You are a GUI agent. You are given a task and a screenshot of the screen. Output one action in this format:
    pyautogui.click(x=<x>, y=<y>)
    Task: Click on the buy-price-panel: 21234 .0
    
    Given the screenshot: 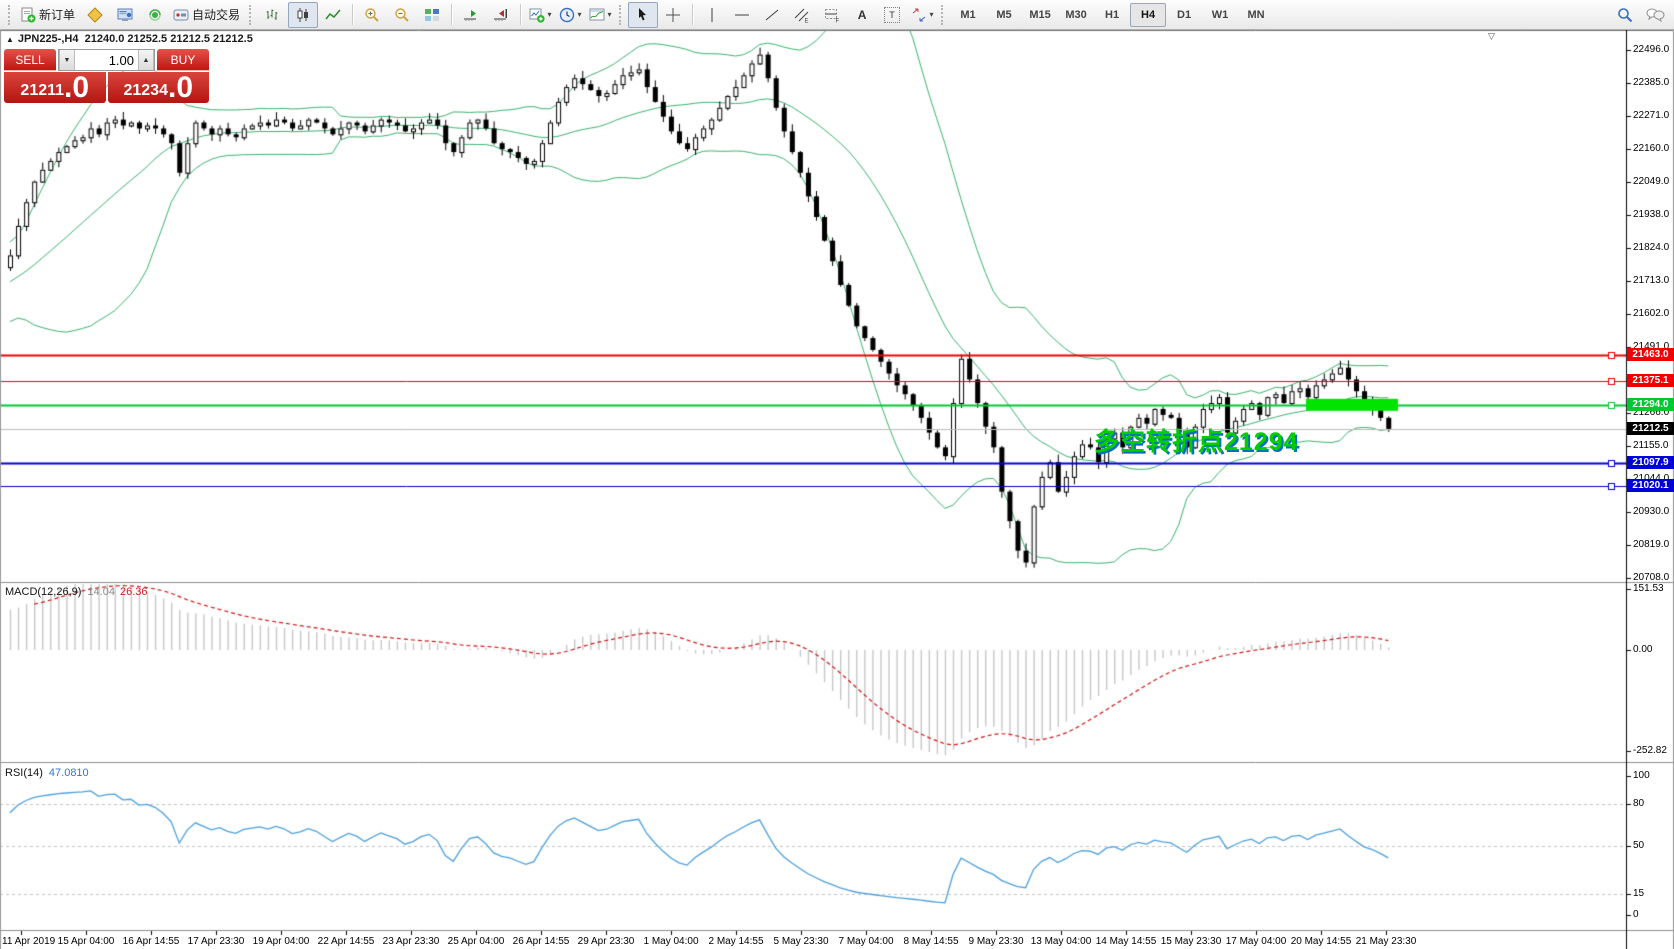 What is the action you would take?
    pyautogui.click(x=158, y=87)
    